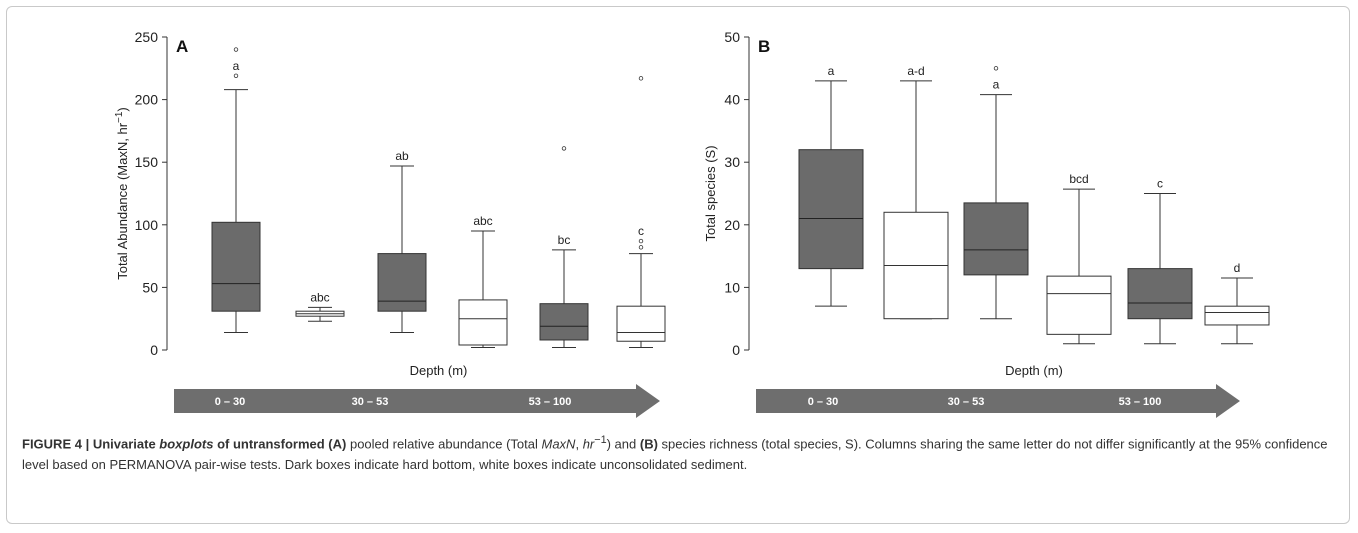 The image size is (1358, 533). I want to click on panel-b-y-tick-label: 30, so click(732, 162).